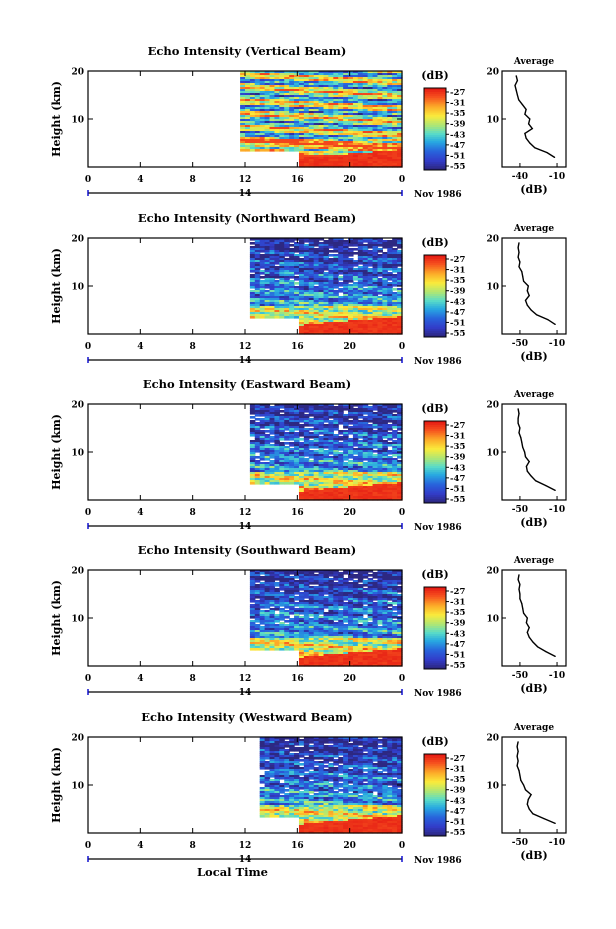 This screenshot has height=929, width=616. Describe the element at coordinates (434, 242) in the screenshot. I see `colorbar-units: (dB)` at that location.